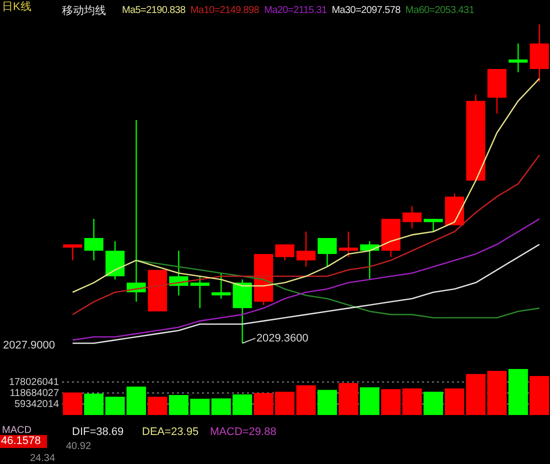  I want to click on text: Ma10=2149.898, so click(225, 10).